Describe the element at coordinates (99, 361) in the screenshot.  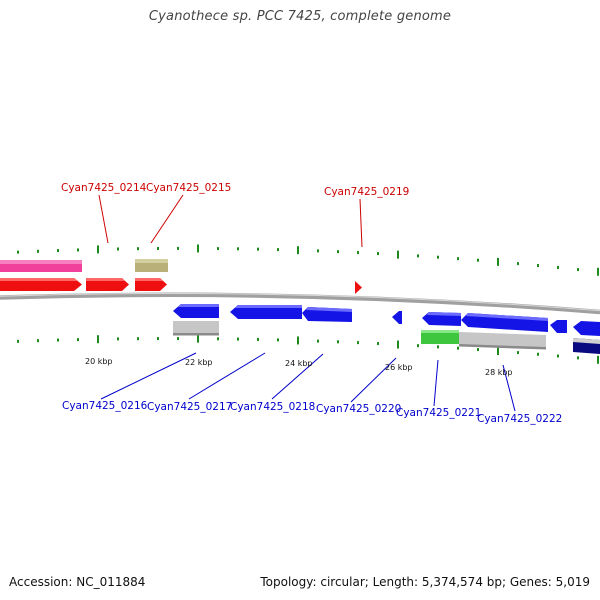
I see `ruler-label-20kbp: 20 kbp` at that location.